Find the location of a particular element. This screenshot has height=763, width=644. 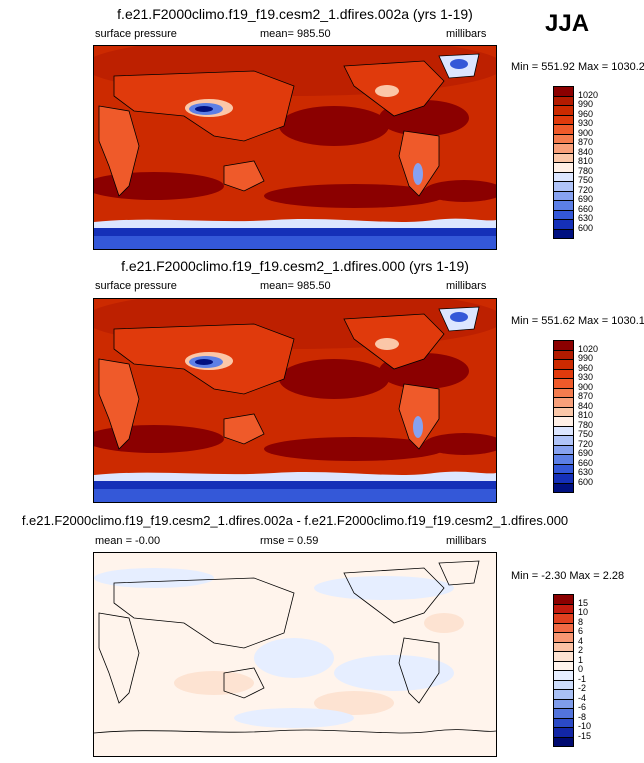

panel2-mean-label: mean= 985.50 is located at coordinates (295, 286).